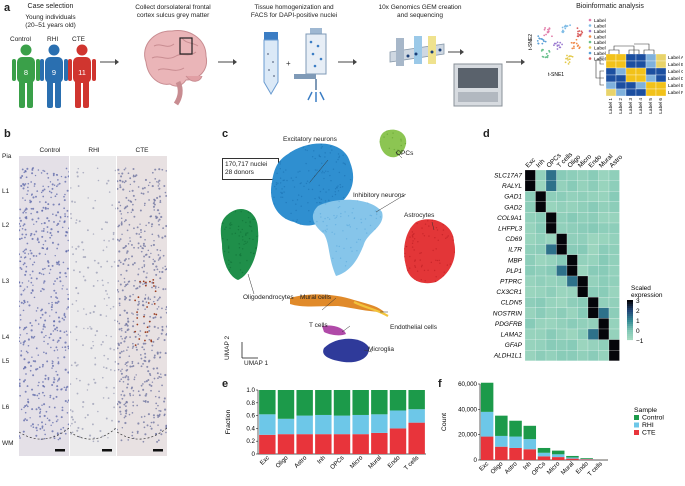 The width and height of the screenshot is (685, 486). What do you see at coordinates (651, 106) in the screenshot?
I see `mini-heatmap-col-label: Label 5` at bounding box center [651, 106].